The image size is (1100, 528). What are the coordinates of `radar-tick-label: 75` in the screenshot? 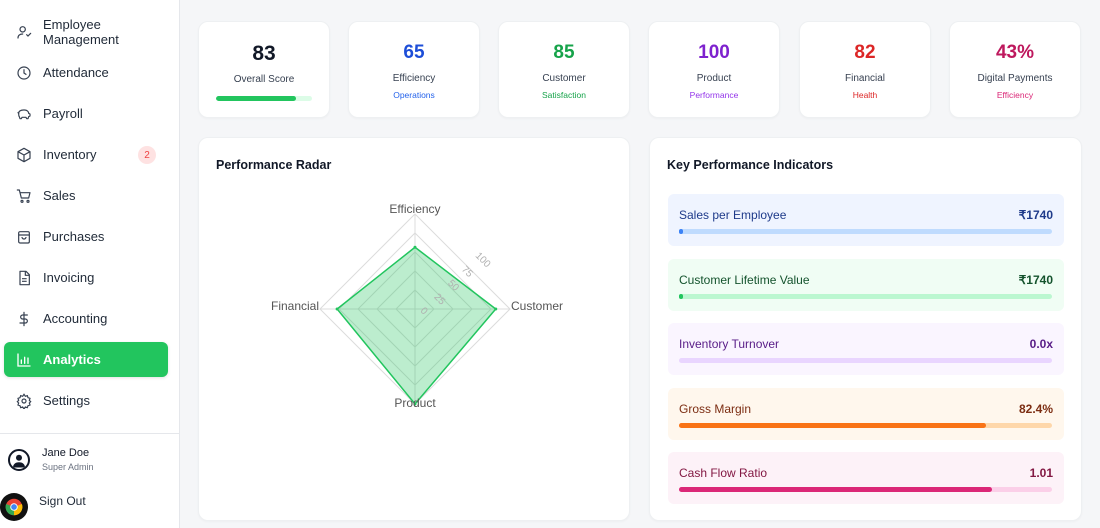 It's located at (467, 272).